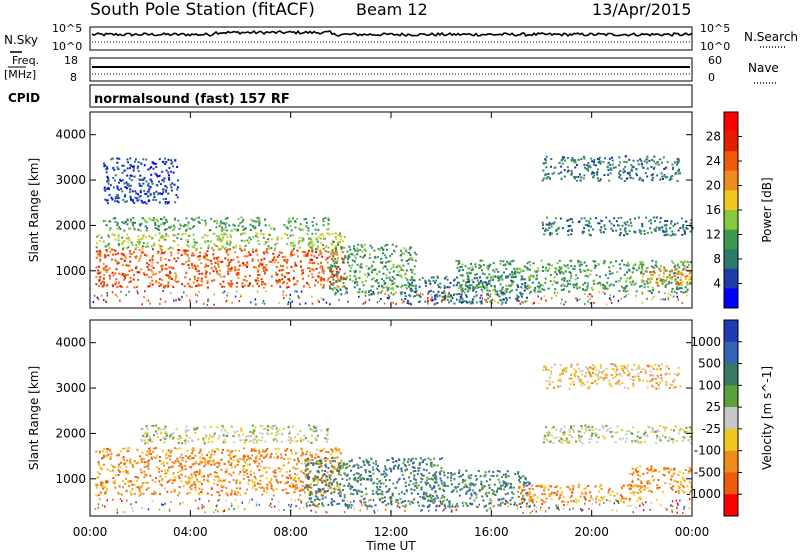 The width and height of the screenshot is (800, 554). What do you see at coordinates (401, 37) in the screenshot?
I see `nsky-panel: N.Sky 10^5 10^0 10^5 10^0 N.Search` at bounding box center [401, 37].